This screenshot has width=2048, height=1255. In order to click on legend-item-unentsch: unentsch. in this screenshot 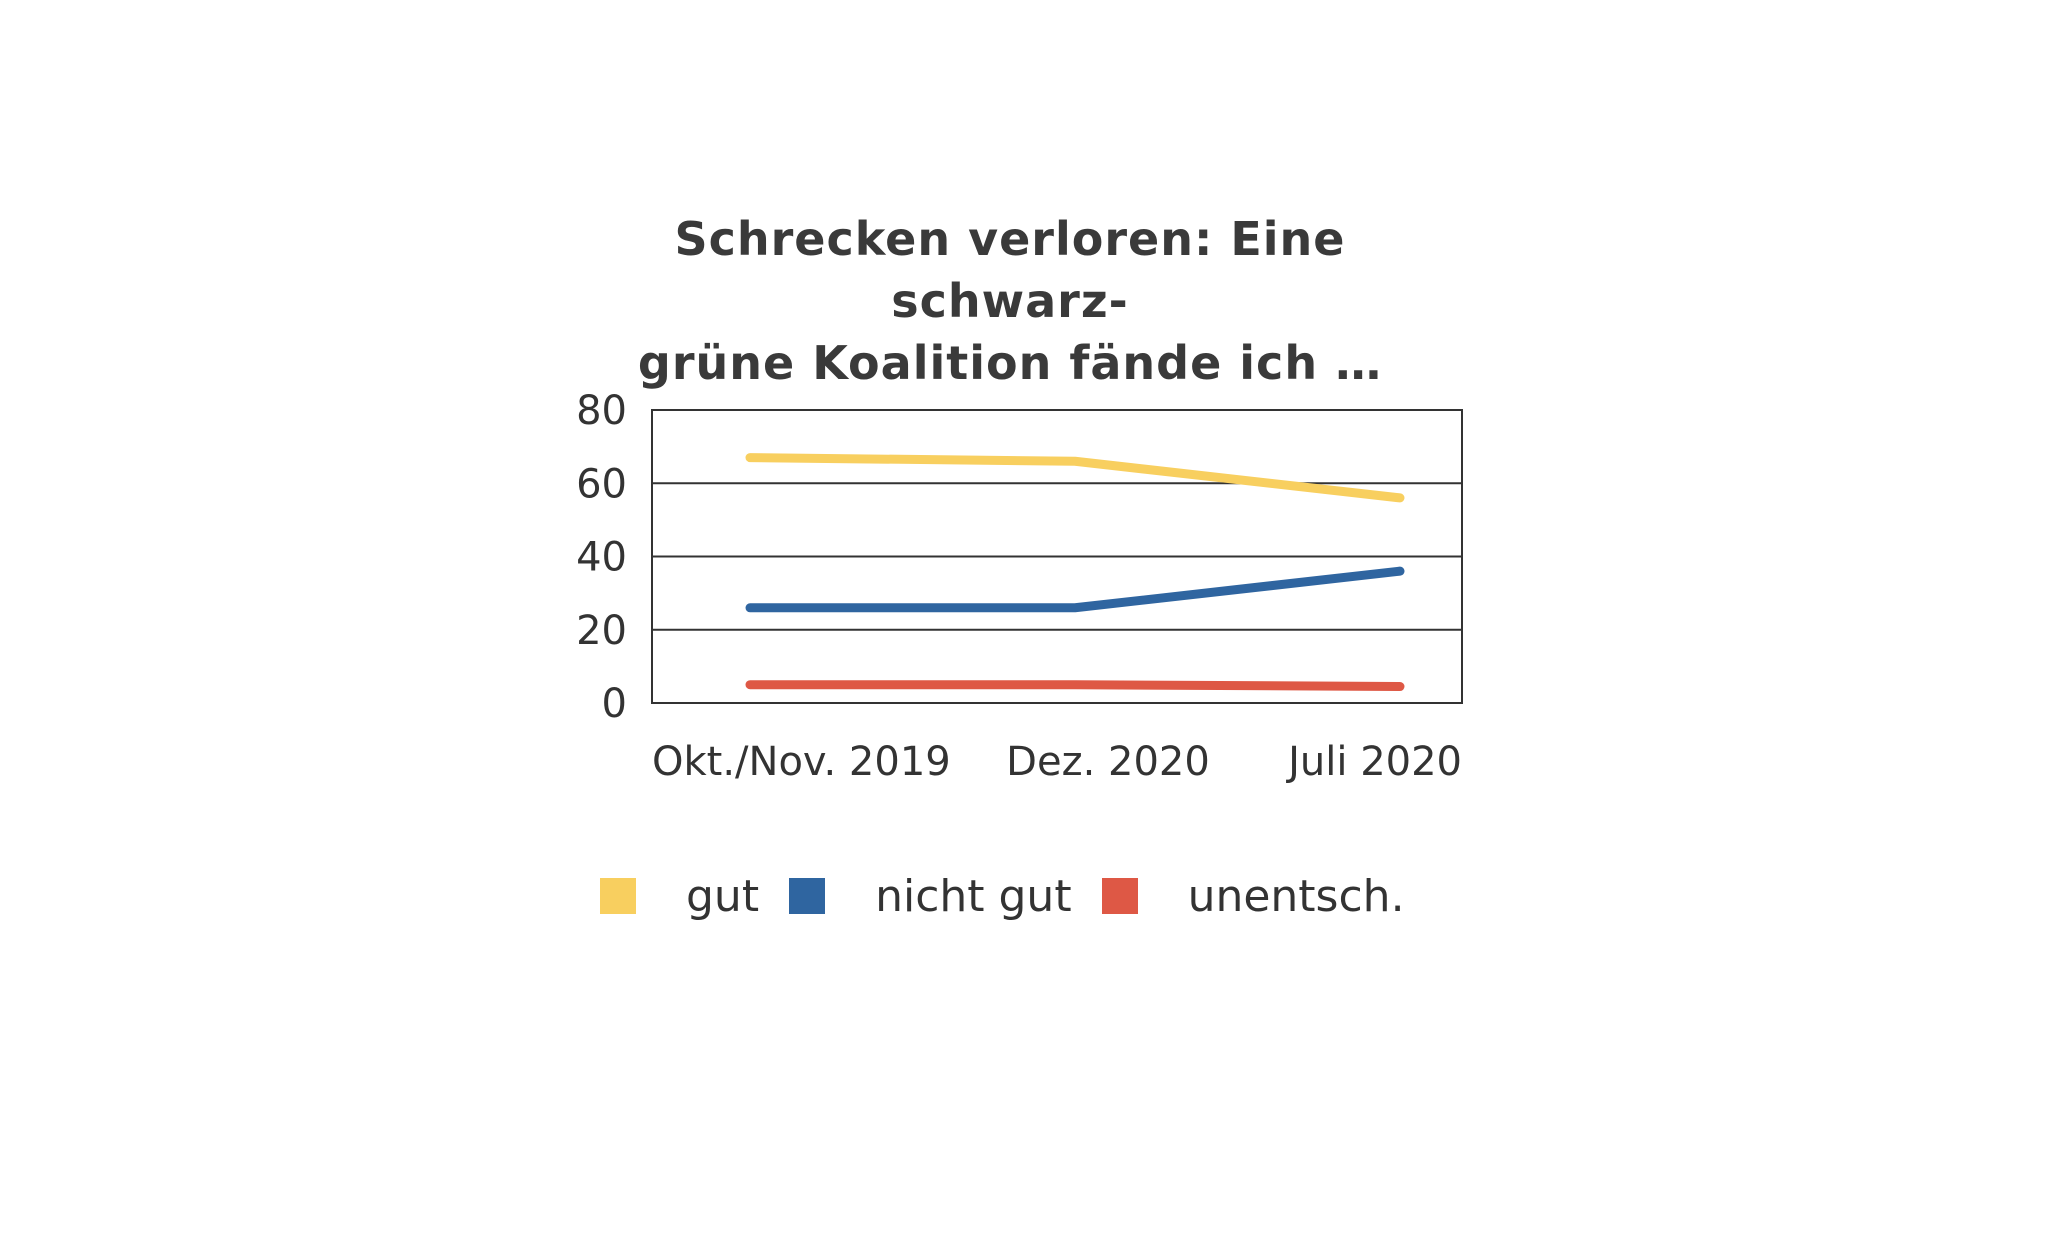, I will do `click(1253, 896)`.